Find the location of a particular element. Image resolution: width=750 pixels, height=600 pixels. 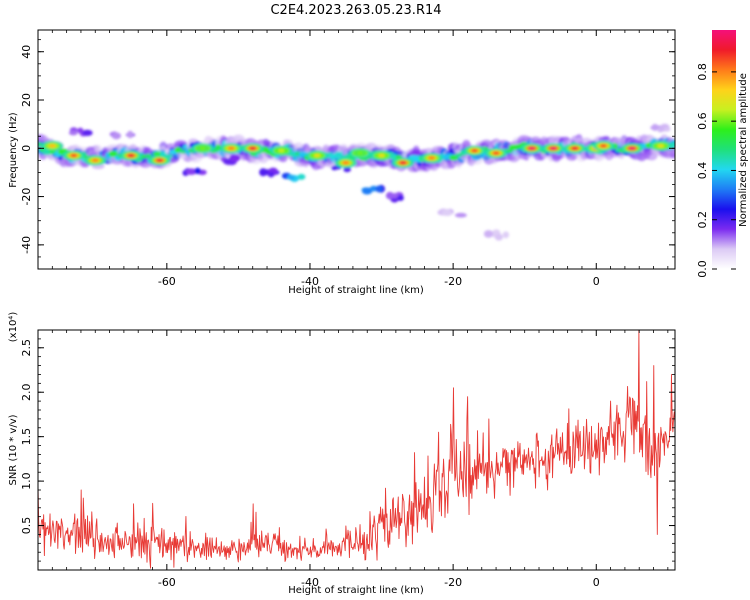

y-tick-label: 1.0 is located at coordinates (26, 481).